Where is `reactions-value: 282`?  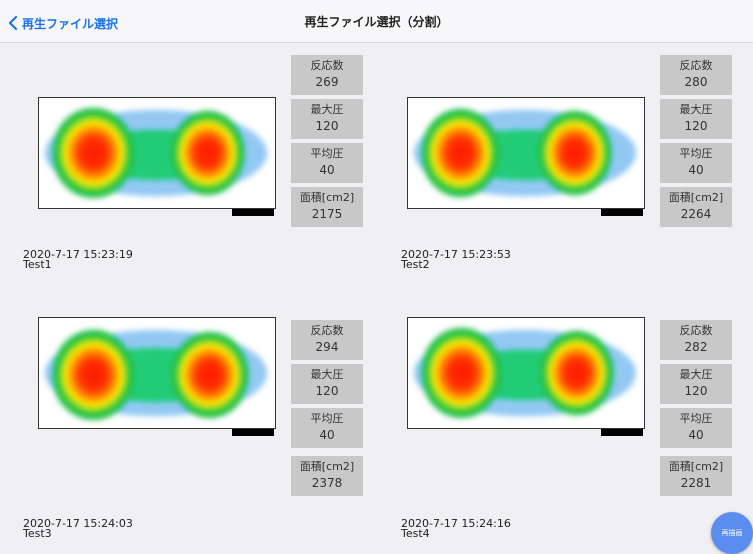
reactions-value: 282 is located at coordinates (696, 347).